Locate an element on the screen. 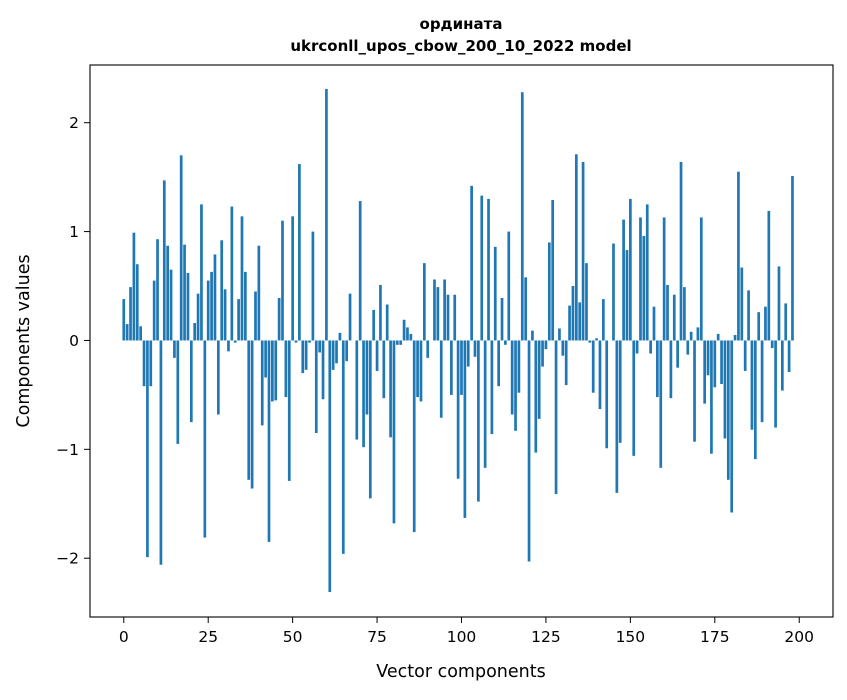  x-tick-label: 50 is located at coordinates (293, 637).